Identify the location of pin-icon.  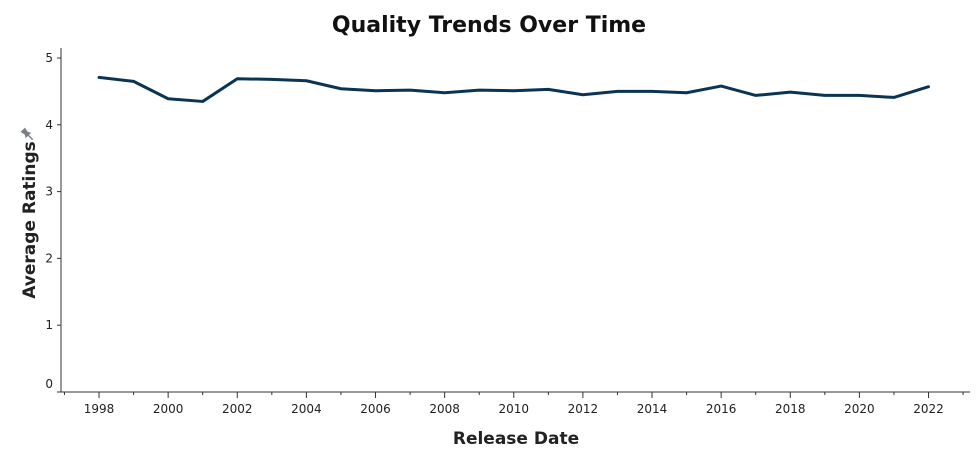
(28, 135).